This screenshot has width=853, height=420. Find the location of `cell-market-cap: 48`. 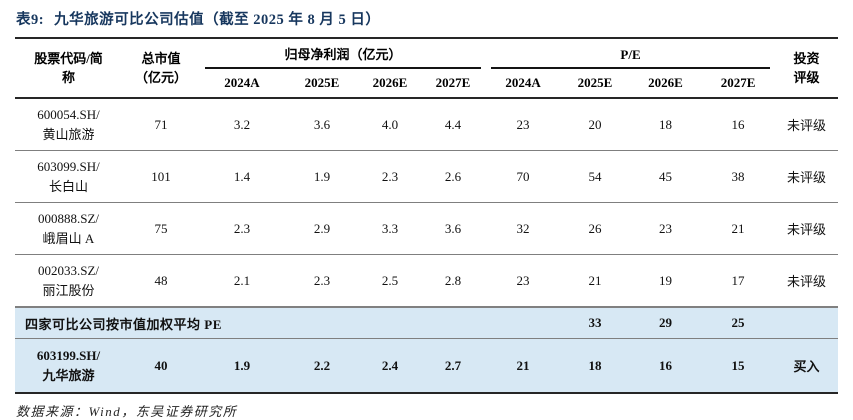

cell-market-cap: 48 is located at coordinates (161, 281).